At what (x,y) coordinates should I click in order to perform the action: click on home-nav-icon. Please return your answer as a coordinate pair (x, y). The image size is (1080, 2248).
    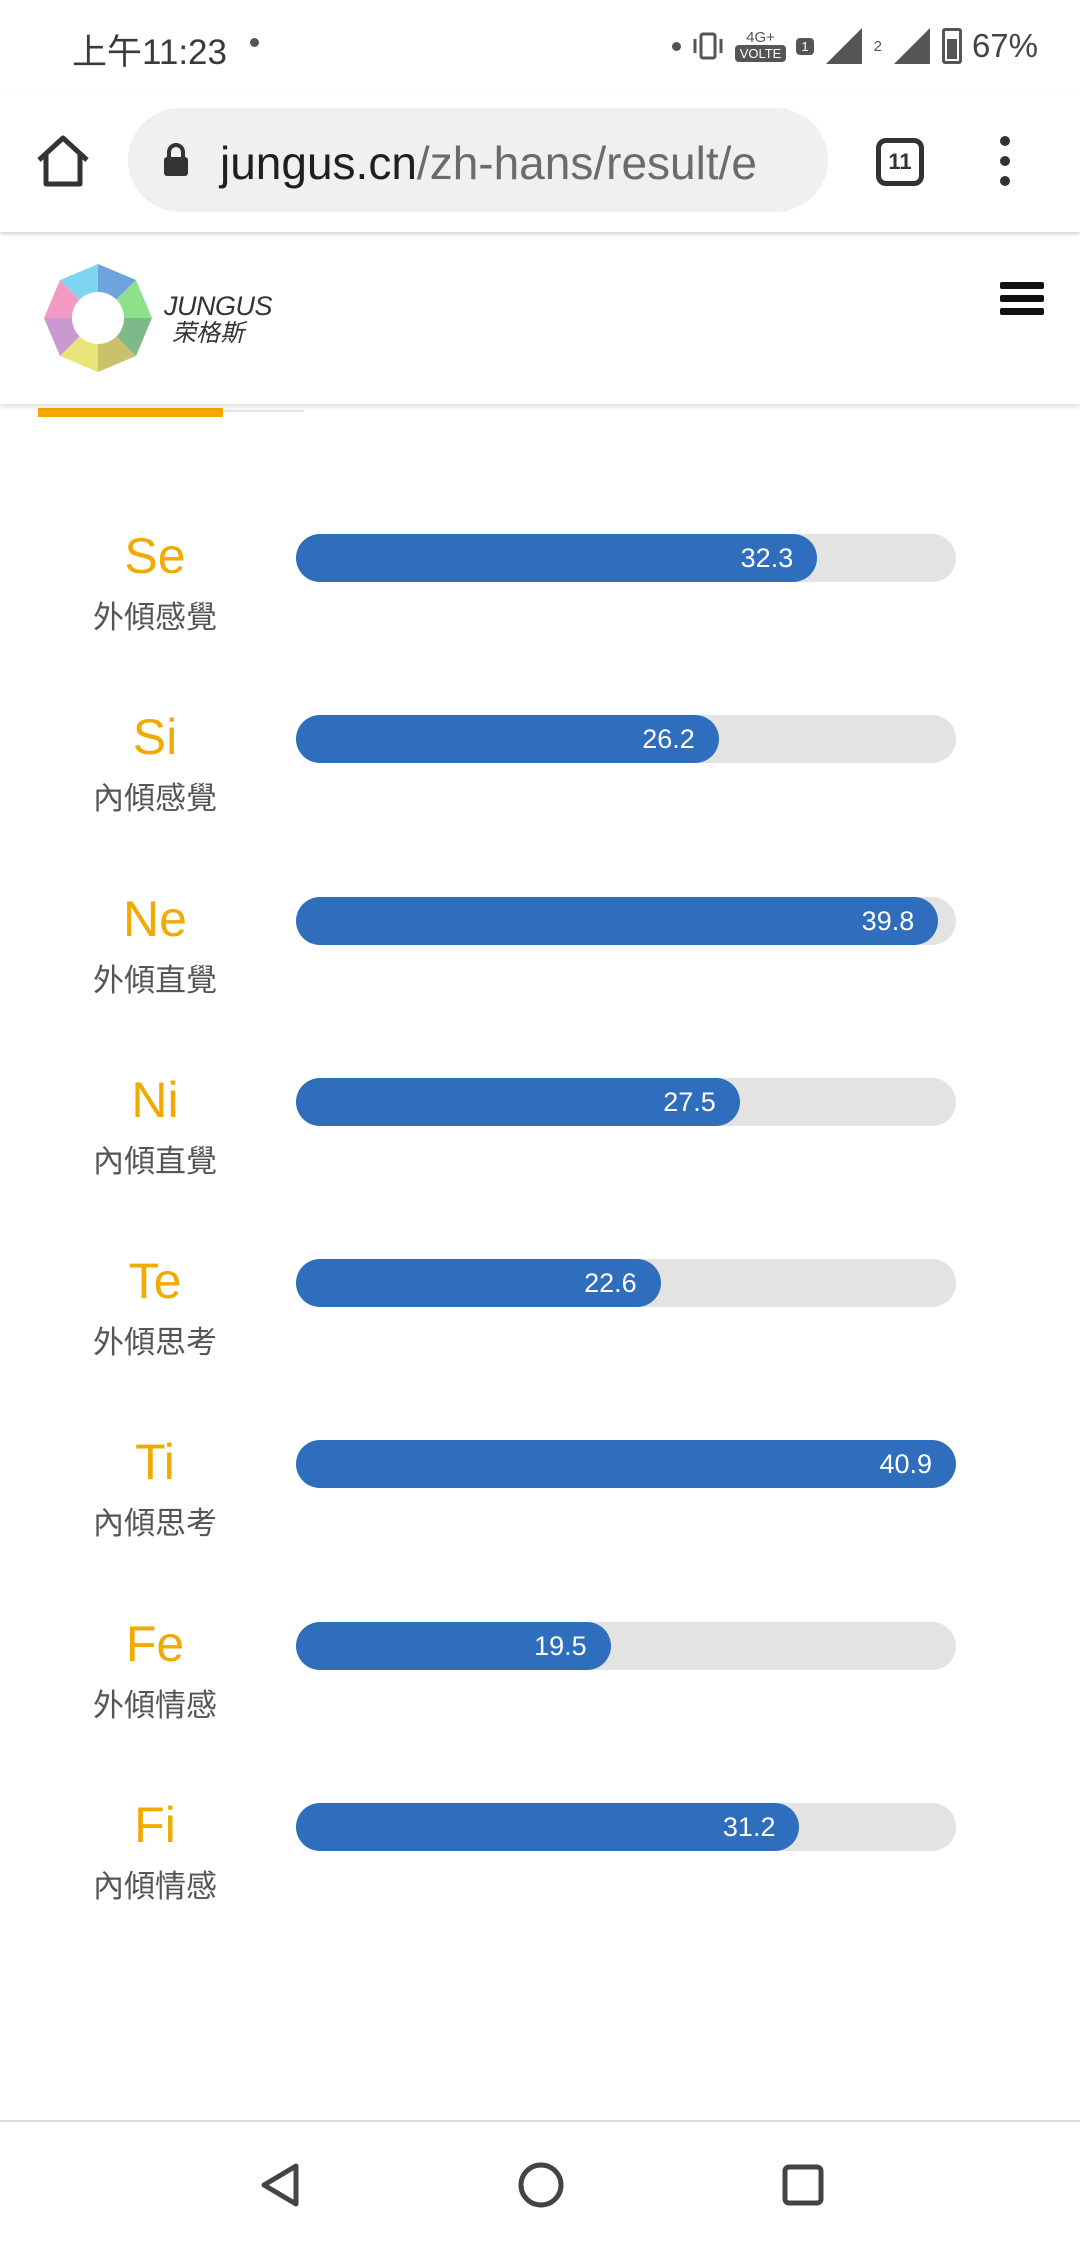
    Looking at the image, I should click on (541, 2185).